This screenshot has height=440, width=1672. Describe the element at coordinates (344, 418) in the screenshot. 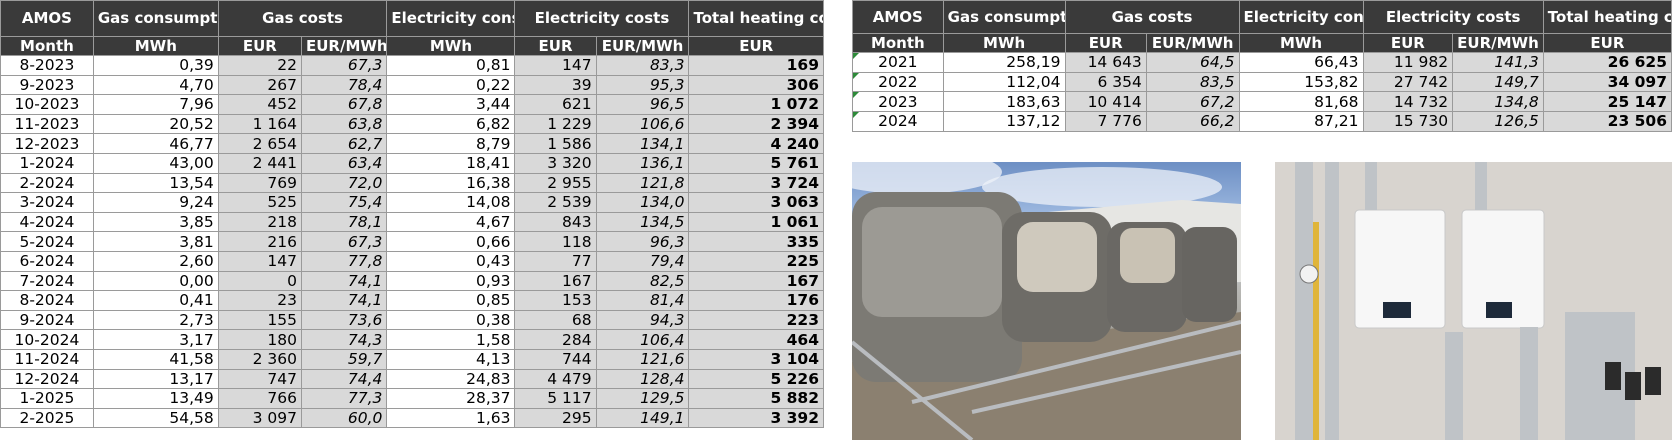

I see `gas-eur-per-mwh-cell: 60,0` at that location.